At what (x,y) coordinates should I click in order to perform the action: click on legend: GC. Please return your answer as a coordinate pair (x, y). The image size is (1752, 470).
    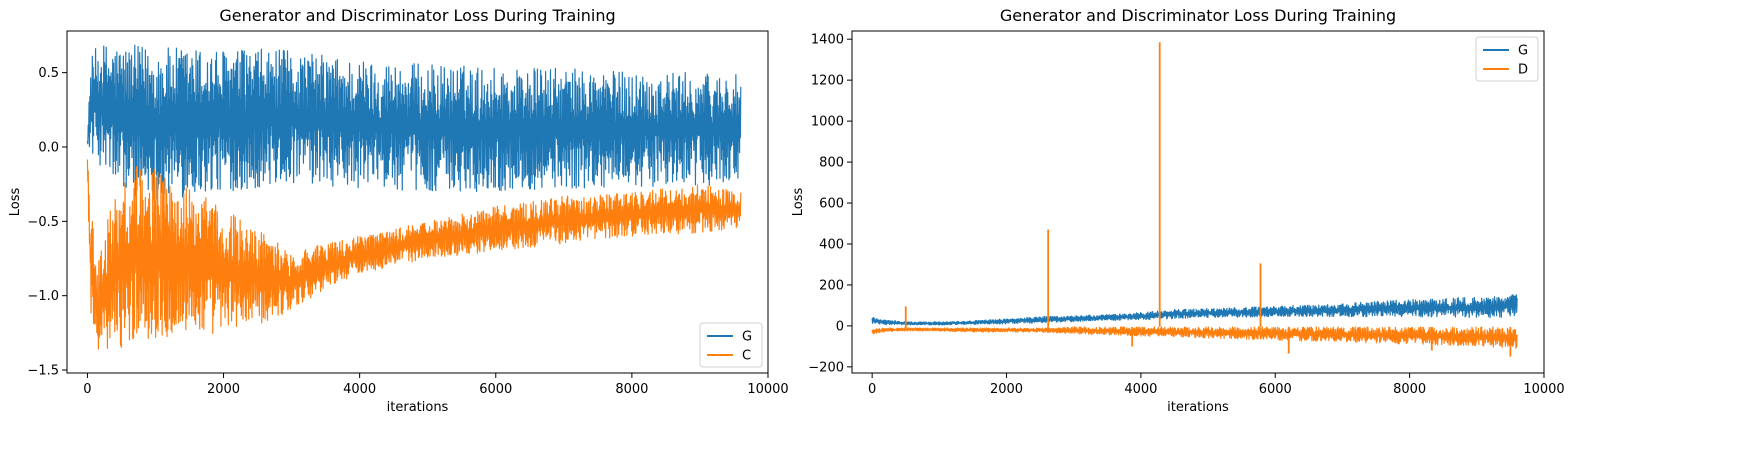
    Looking at the image, I should click on (731, 345).